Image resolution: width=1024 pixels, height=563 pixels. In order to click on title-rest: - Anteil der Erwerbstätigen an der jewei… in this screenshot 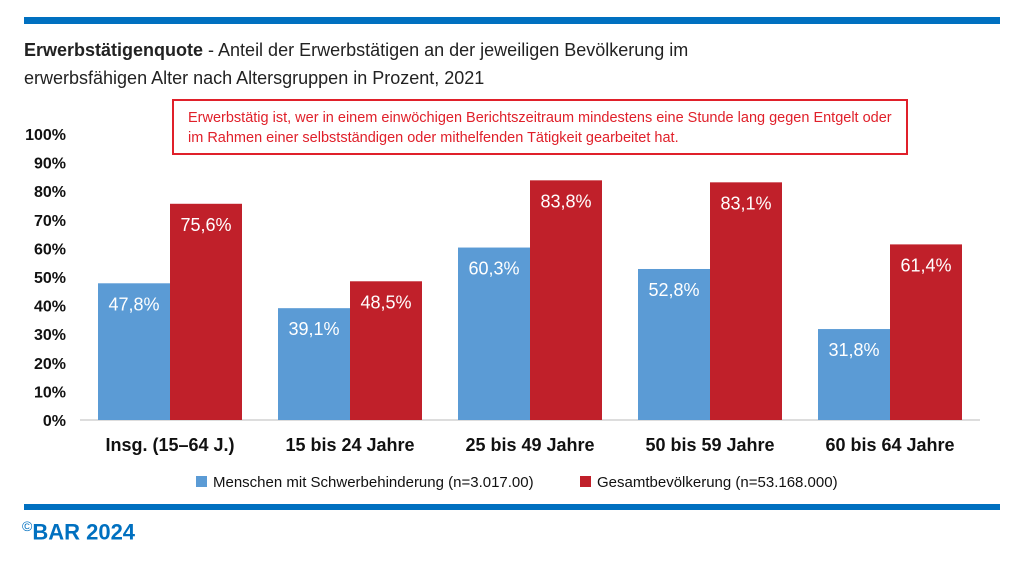, I will do `click(356, 64)`.